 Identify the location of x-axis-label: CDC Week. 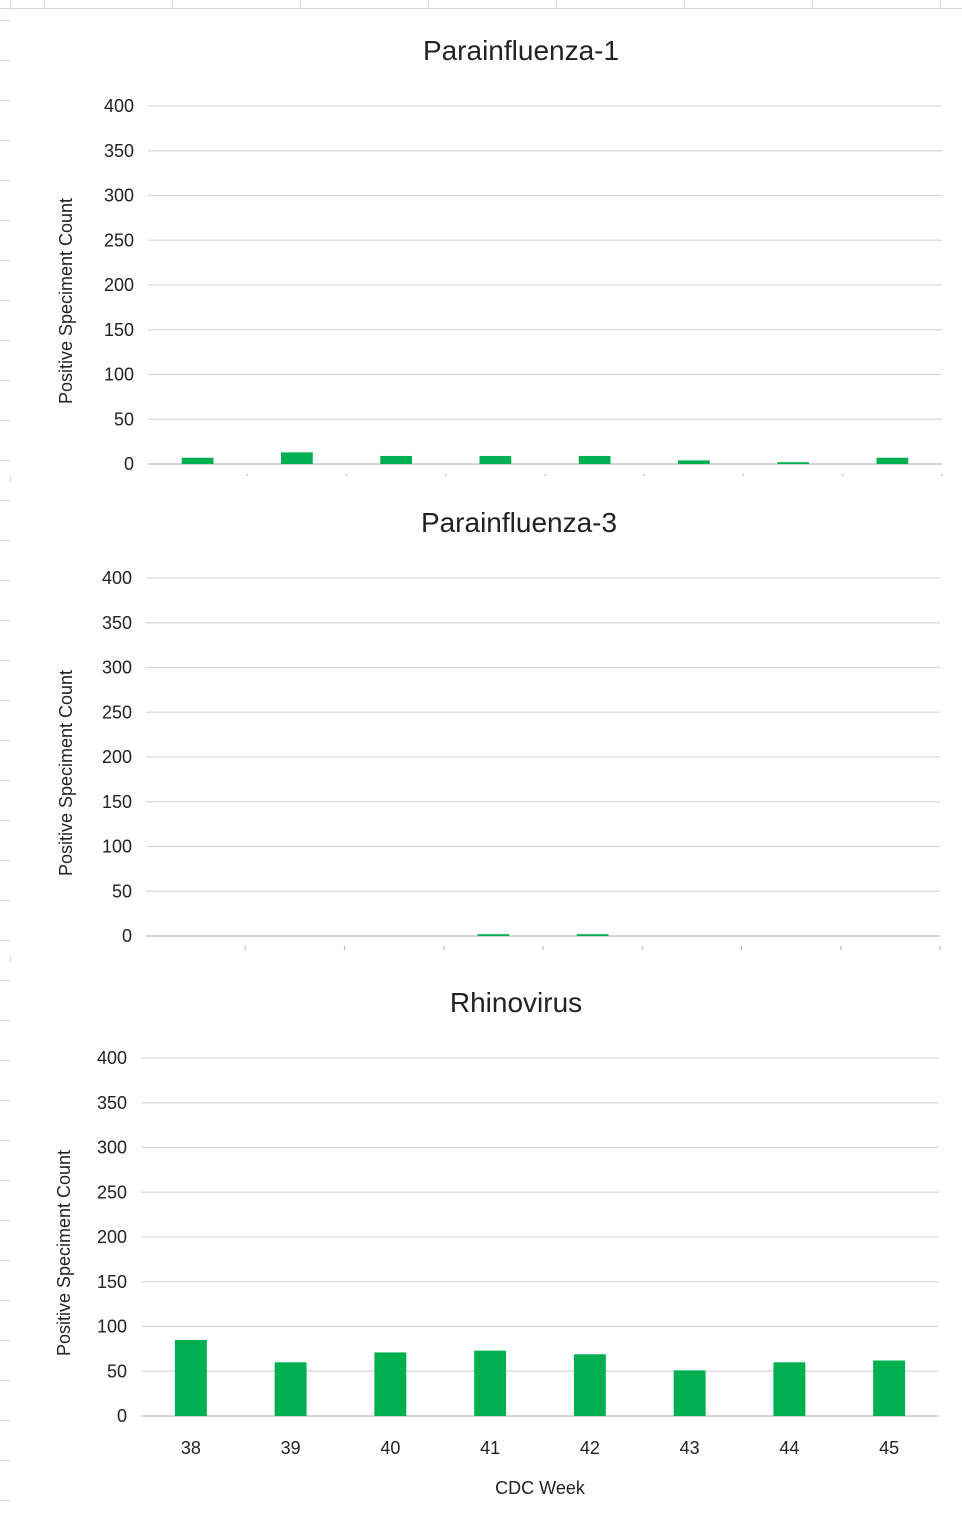
(540, 1488).